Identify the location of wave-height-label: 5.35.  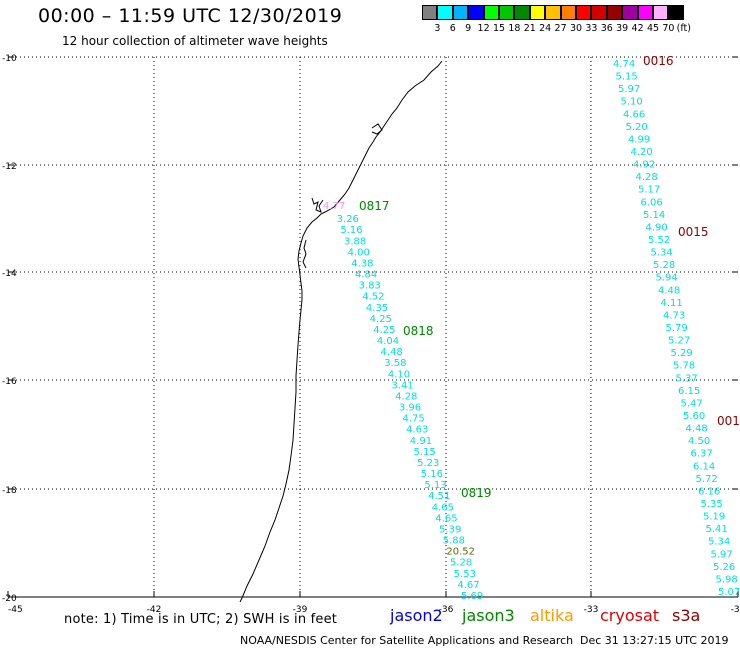
(712, 504).